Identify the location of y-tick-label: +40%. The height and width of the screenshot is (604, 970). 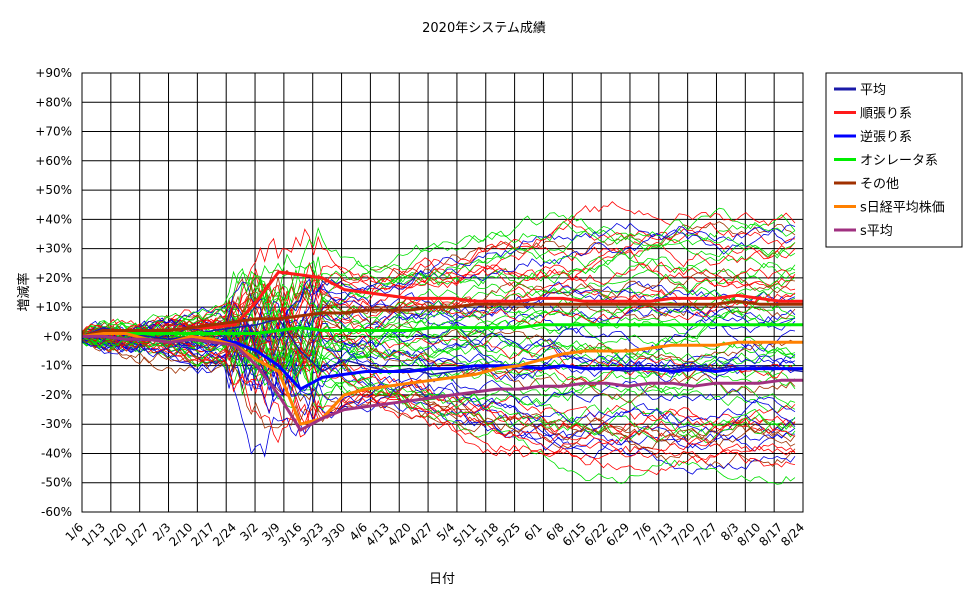
(53, 219).